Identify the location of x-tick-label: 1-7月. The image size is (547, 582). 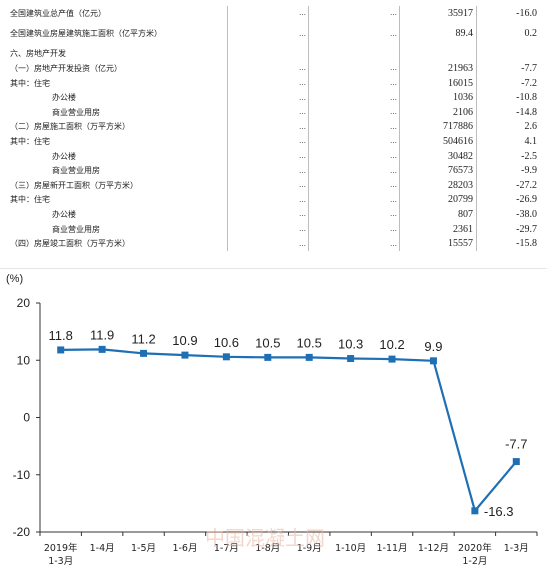
(226, 548).